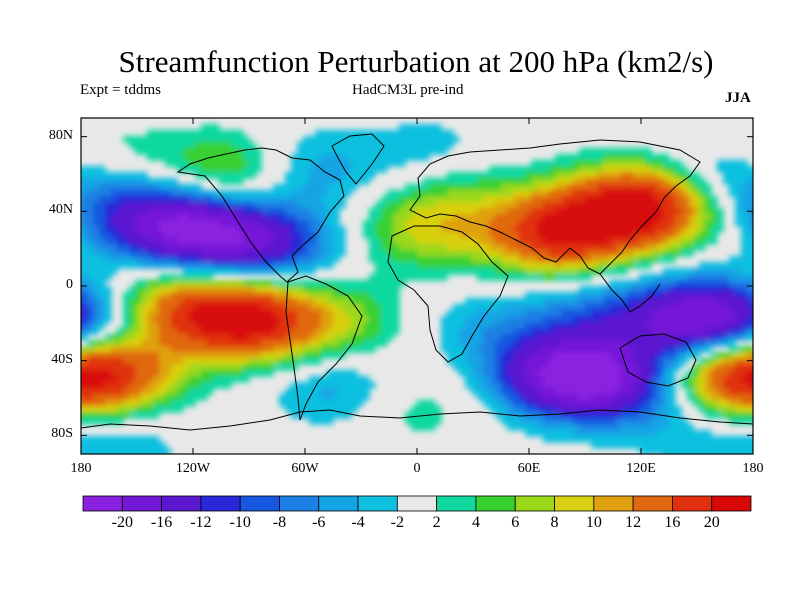 Image resolution: width=800 pixels, height=600 pixels. Describe the element at coordinates (417, 468) in the screenshot. I see `x-tick-label: 0` at that location.